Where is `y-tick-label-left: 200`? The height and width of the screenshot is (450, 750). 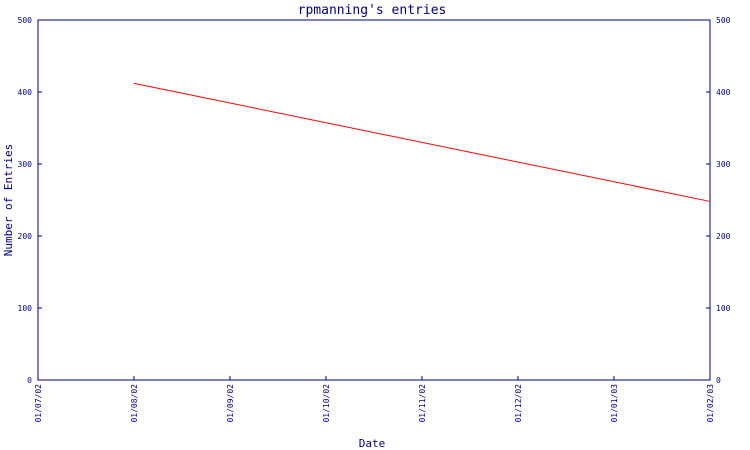
y-tick-label-left: 200 is located at coordinates (25, 236).